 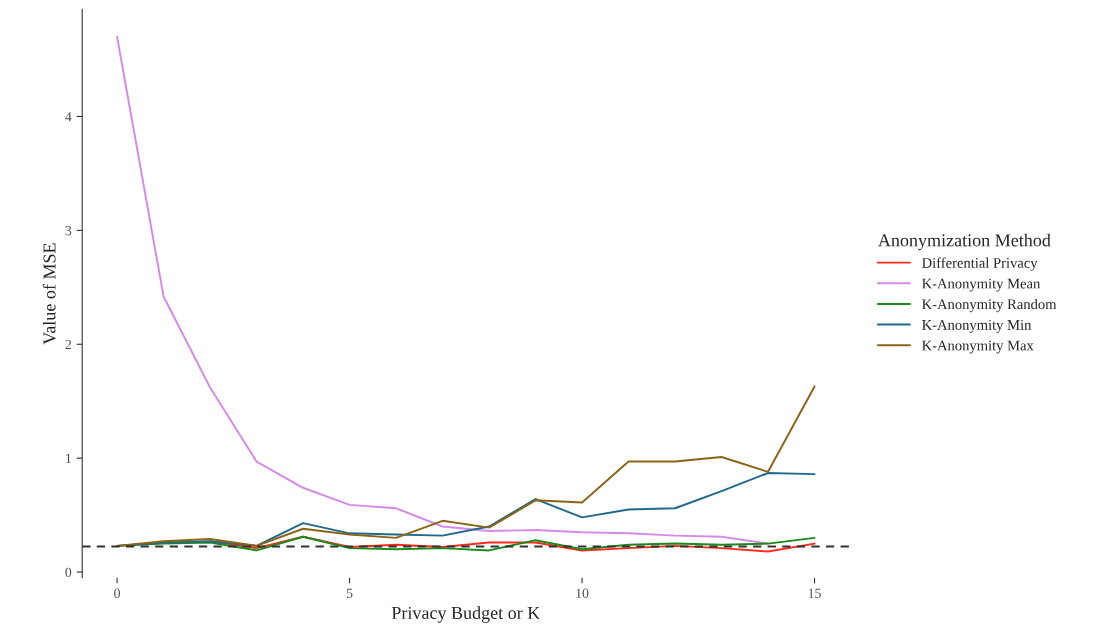 I want to click on y-tick-label: 0, so click(x=68, y=572).